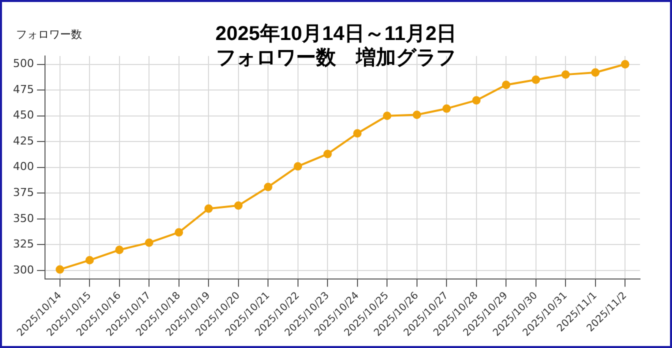 The height and width of the screenshot is (348, 672). Describe the element at coordinates (23, 218) in the screenshot. I see `y-tick-label: 350` at that location.